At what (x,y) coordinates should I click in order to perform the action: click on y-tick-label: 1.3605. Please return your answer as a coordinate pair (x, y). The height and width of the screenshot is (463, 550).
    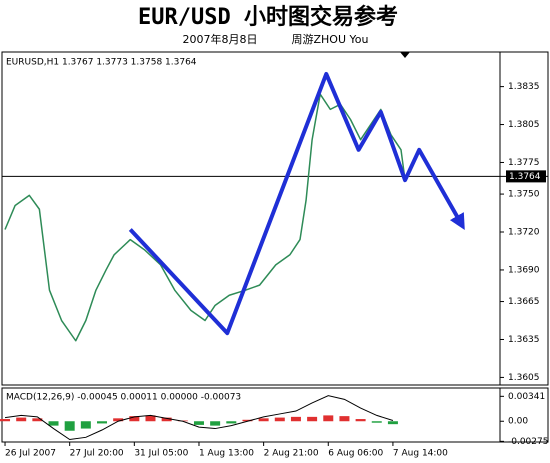
    Looking at the image, I should click on (524, 378).